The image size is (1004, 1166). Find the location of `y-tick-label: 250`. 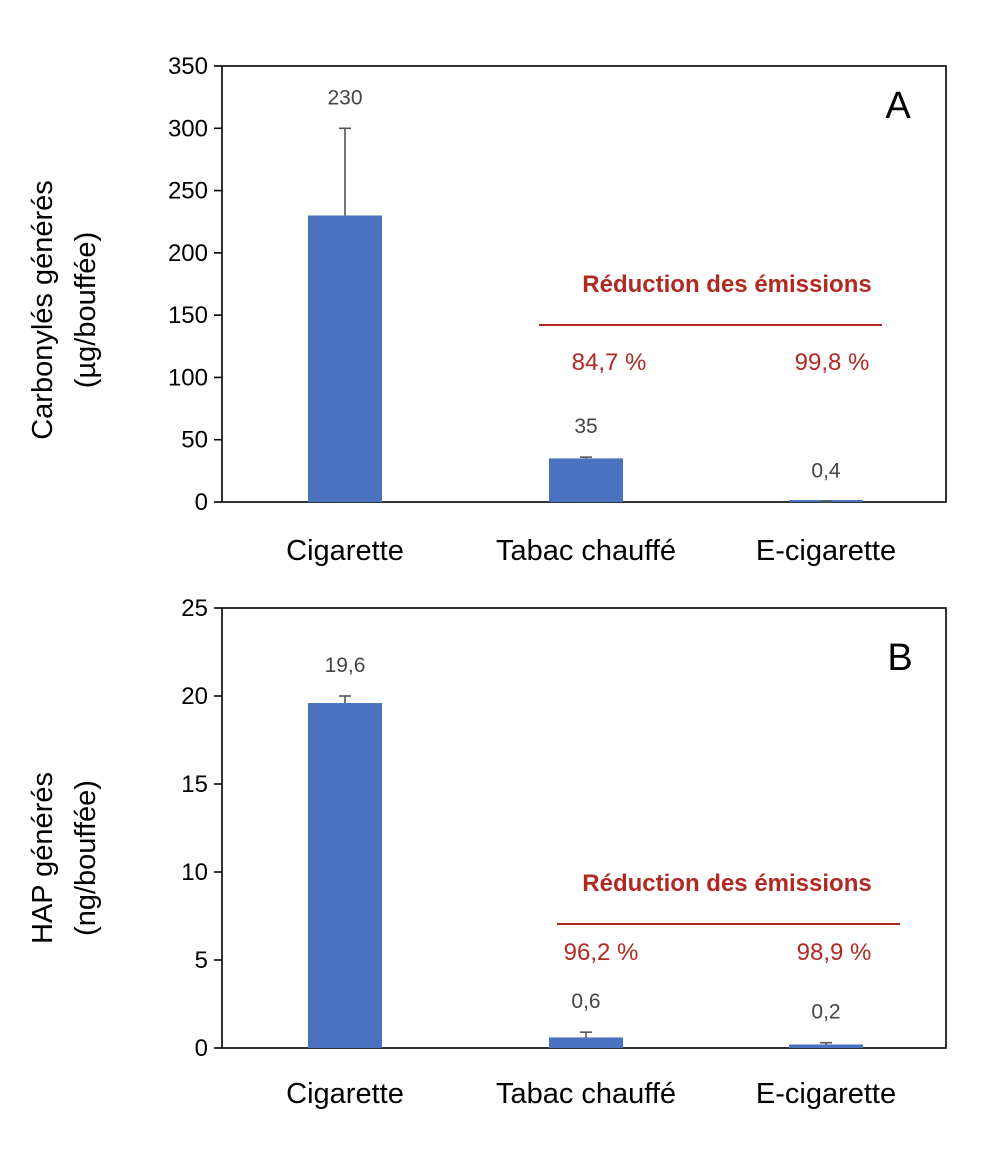

y-tick-label: 250 is located at coordinates (188, 191).